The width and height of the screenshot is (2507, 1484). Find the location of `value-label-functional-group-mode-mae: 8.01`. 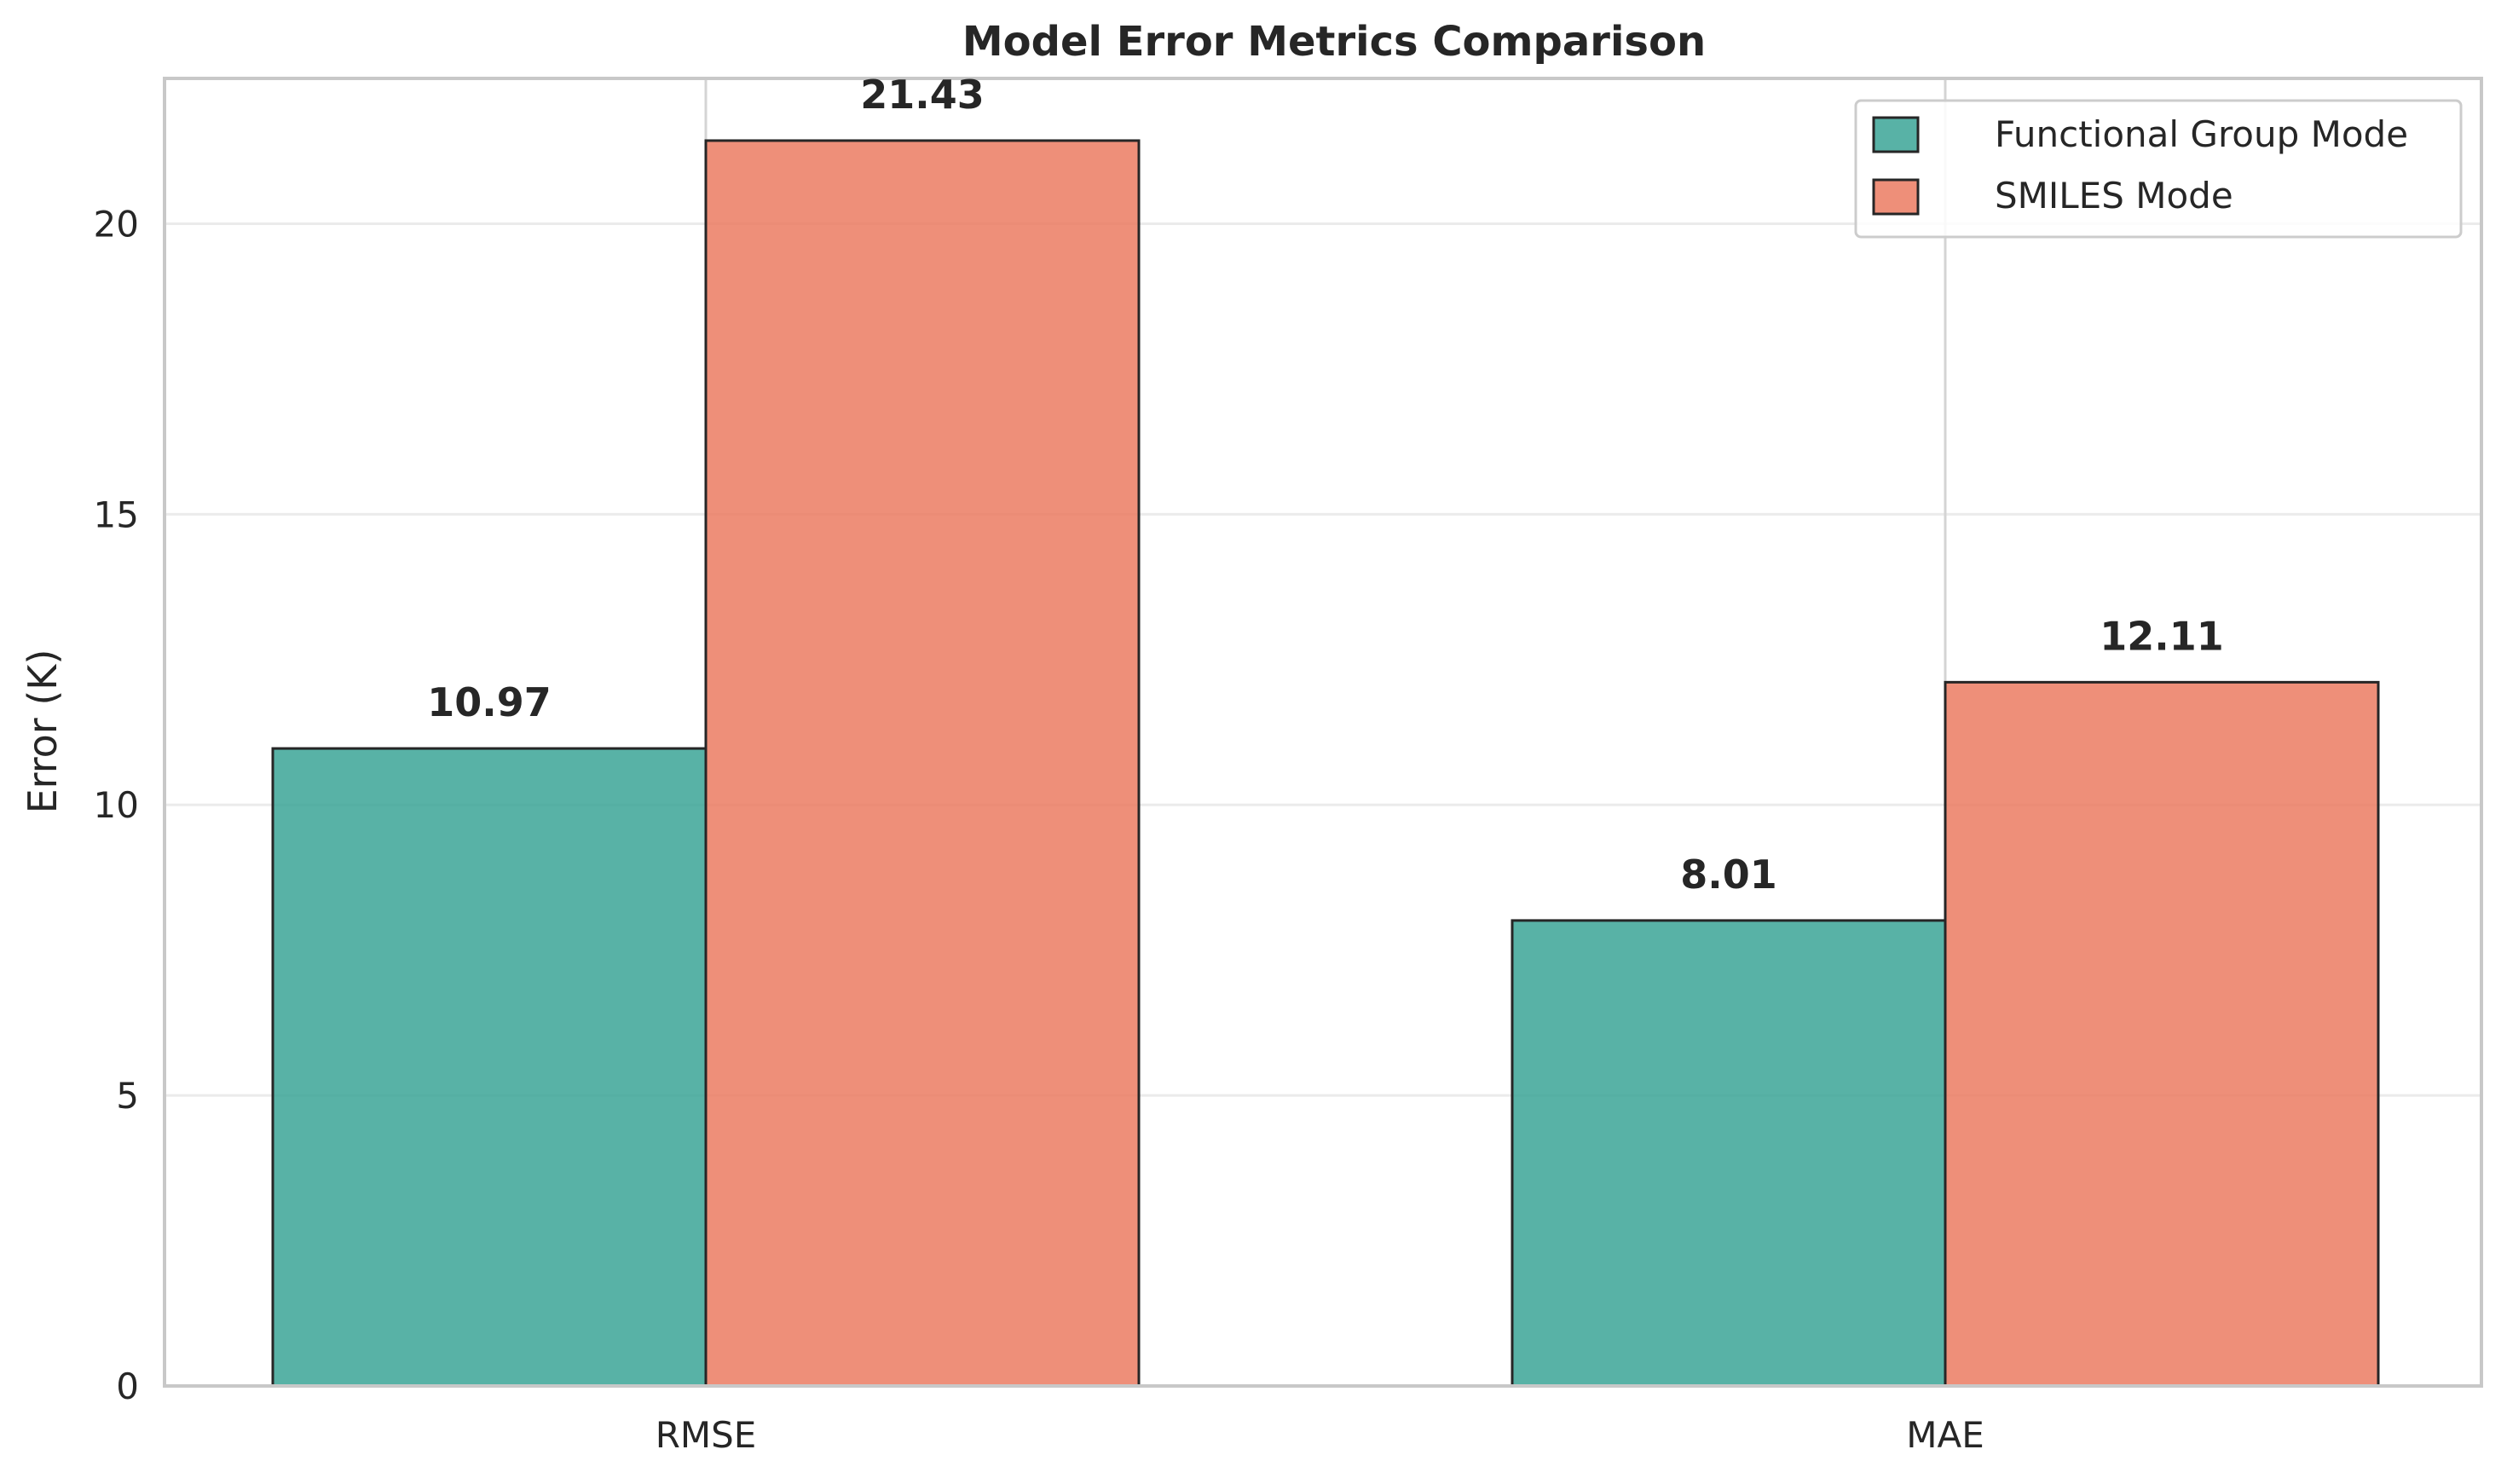

value-label-functional-group-mode-mae: 8.01 is located at coordinates (1728, 875).